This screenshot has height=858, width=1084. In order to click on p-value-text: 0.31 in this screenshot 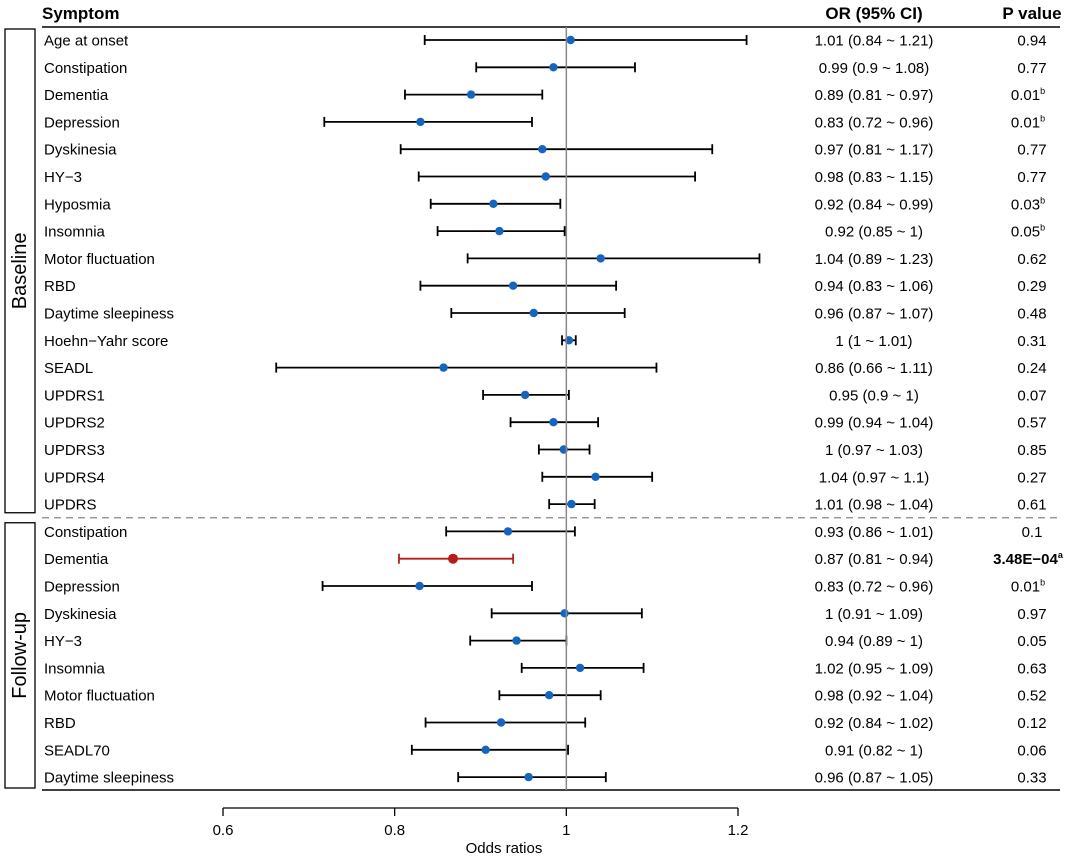, I will do `click(1031, 341)`.